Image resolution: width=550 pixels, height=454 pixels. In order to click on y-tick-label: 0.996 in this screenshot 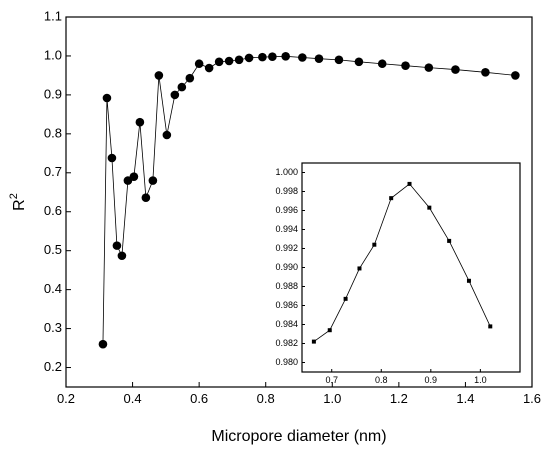, I will do `click(286, 210)`.